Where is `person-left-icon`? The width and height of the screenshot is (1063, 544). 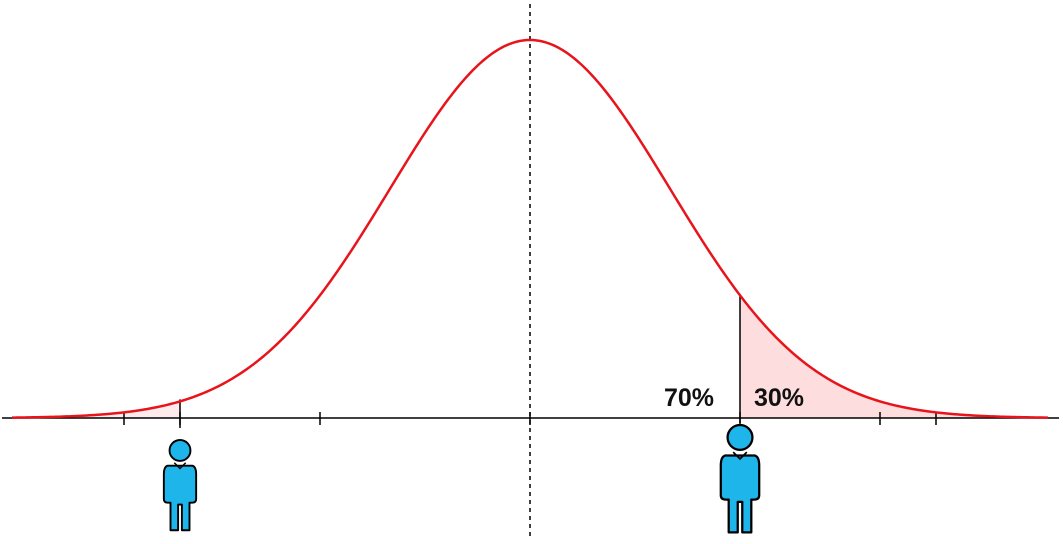
person-left-icon is located at coordinates (180, 485).